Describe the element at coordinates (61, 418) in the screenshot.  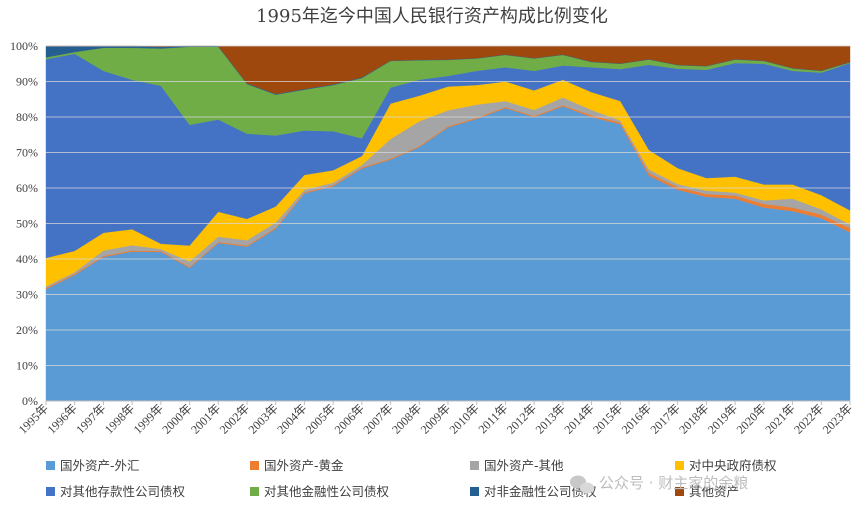
I see `x-tick-label: 1996年` at that location.